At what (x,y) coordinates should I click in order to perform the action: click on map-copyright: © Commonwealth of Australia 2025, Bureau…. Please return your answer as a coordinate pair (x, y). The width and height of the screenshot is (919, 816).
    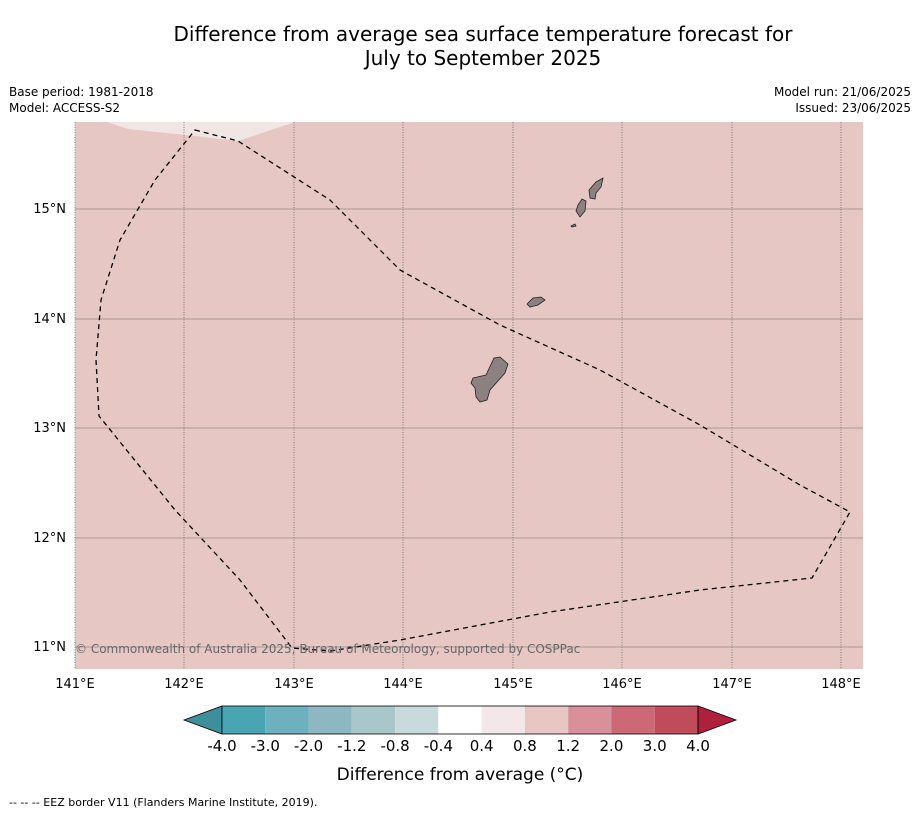
    Looking at the image, I should click on (327, 649).